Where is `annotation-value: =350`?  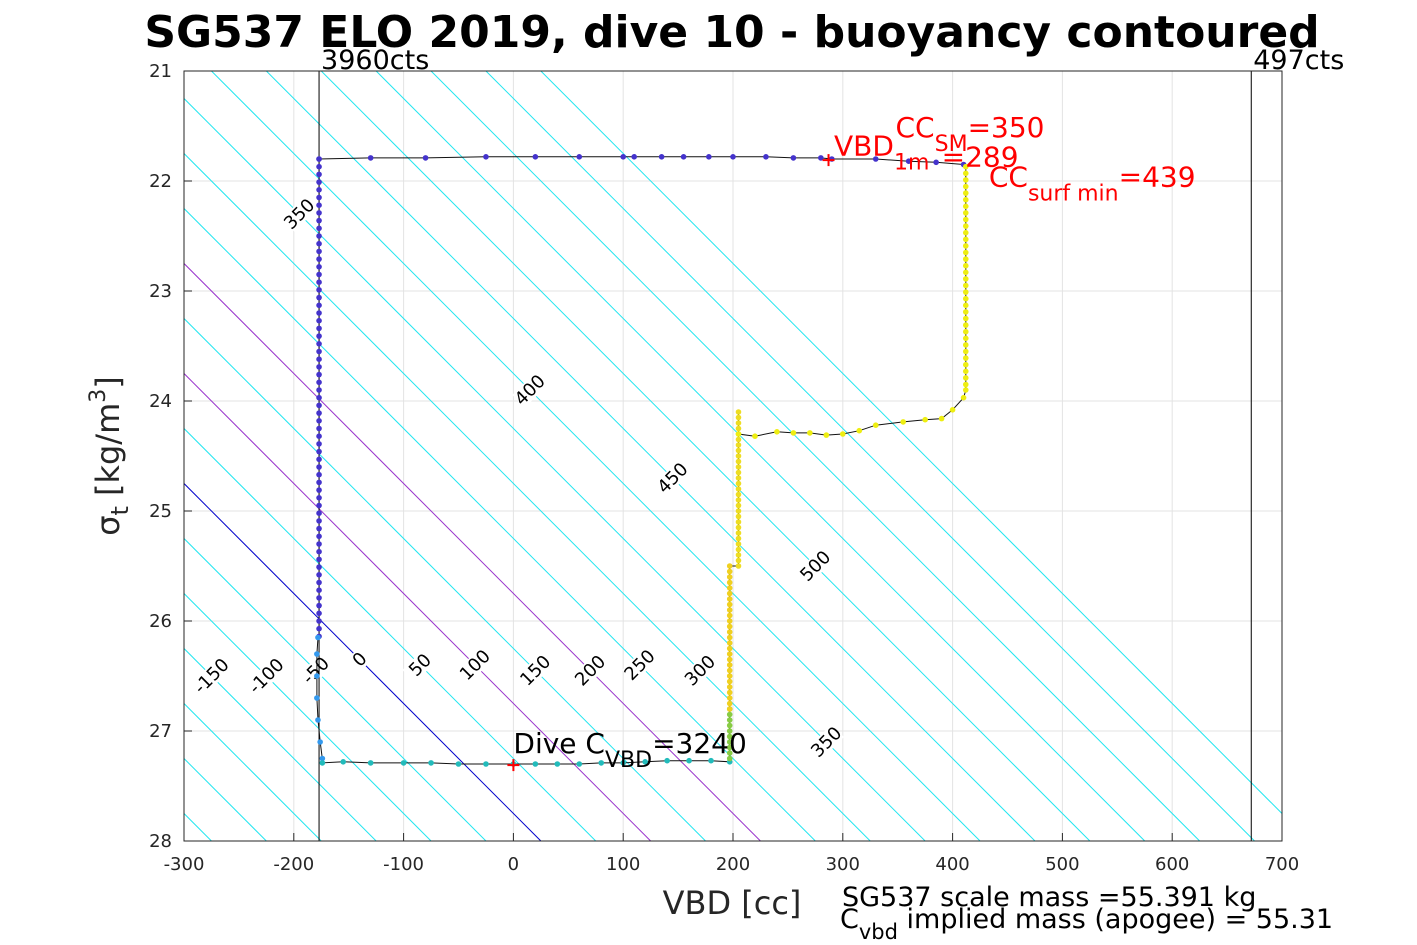 annotation-value: =350 is located at coordinates (1006, 127).